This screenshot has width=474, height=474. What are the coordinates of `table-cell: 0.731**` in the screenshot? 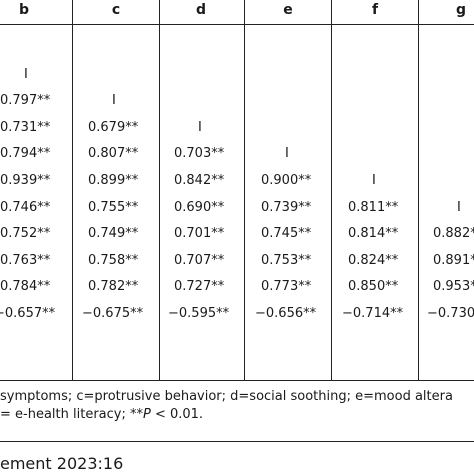 It's located at (25, 127).